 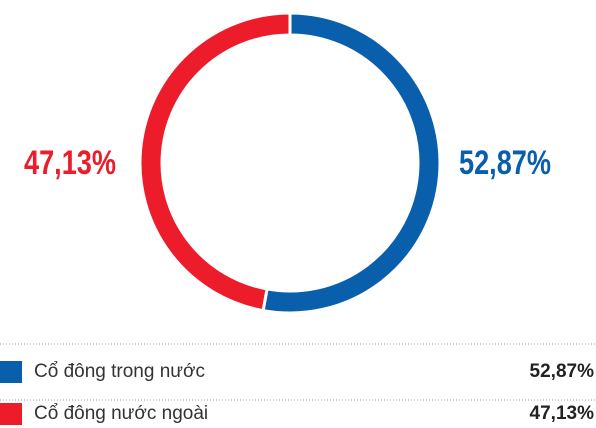 What do you see at coordinates (505, 163) in the screenshot?
I see `slice-label: 52,87%` at bounding box center [505, 163].